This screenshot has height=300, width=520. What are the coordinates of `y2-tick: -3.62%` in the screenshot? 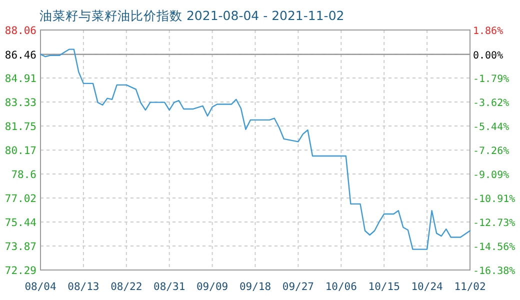 It's located at (491, 104).